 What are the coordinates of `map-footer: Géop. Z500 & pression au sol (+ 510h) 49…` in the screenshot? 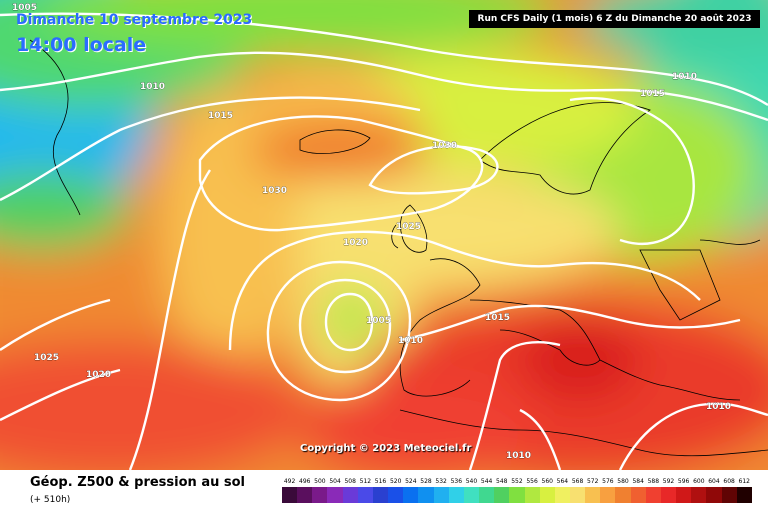 It's located at (384, 491).